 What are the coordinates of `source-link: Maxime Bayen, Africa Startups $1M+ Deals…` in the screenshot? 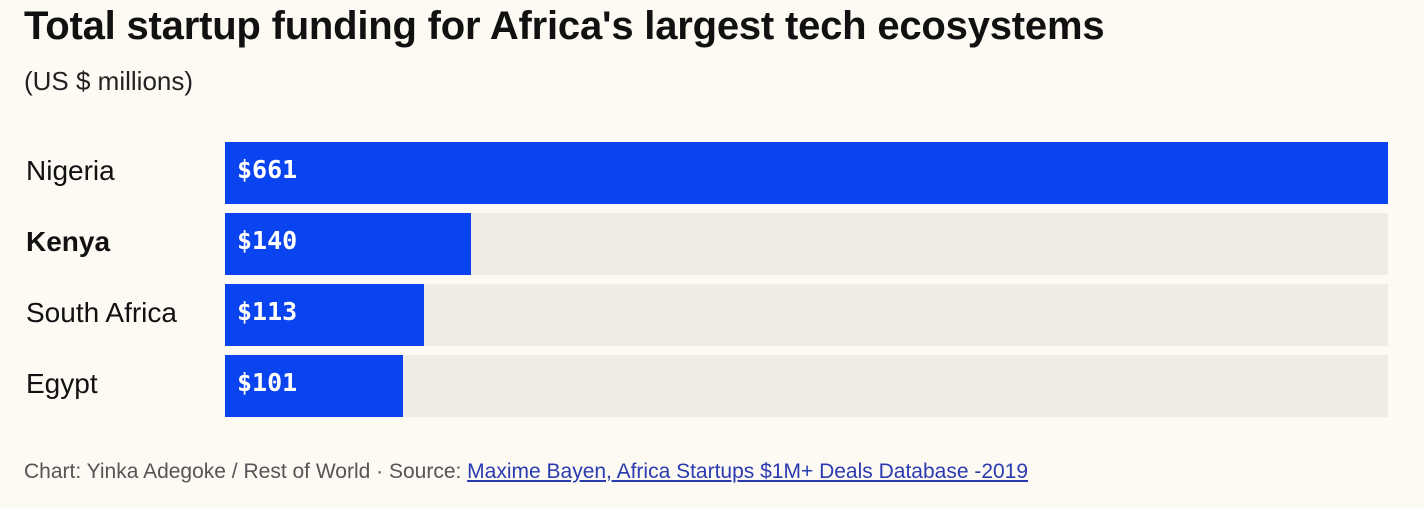 It's located at (748, 471).